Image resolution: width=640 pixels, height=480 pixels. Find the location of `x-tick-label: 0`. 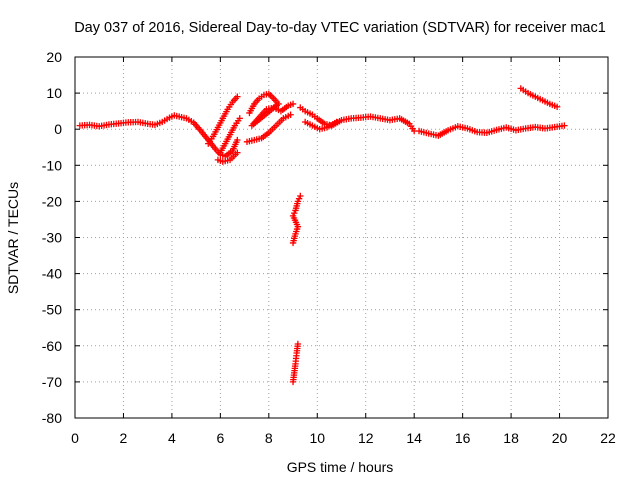

x-tick-label: 0 is located at coordinates (75, 438).